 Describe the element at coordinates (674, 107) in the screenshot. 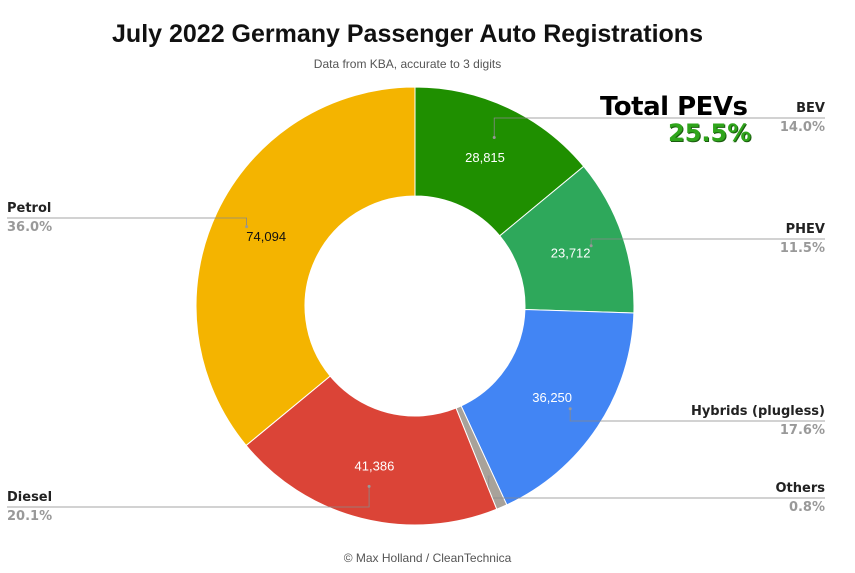

I see `total-pevs-label: Total PEVs` at that location.